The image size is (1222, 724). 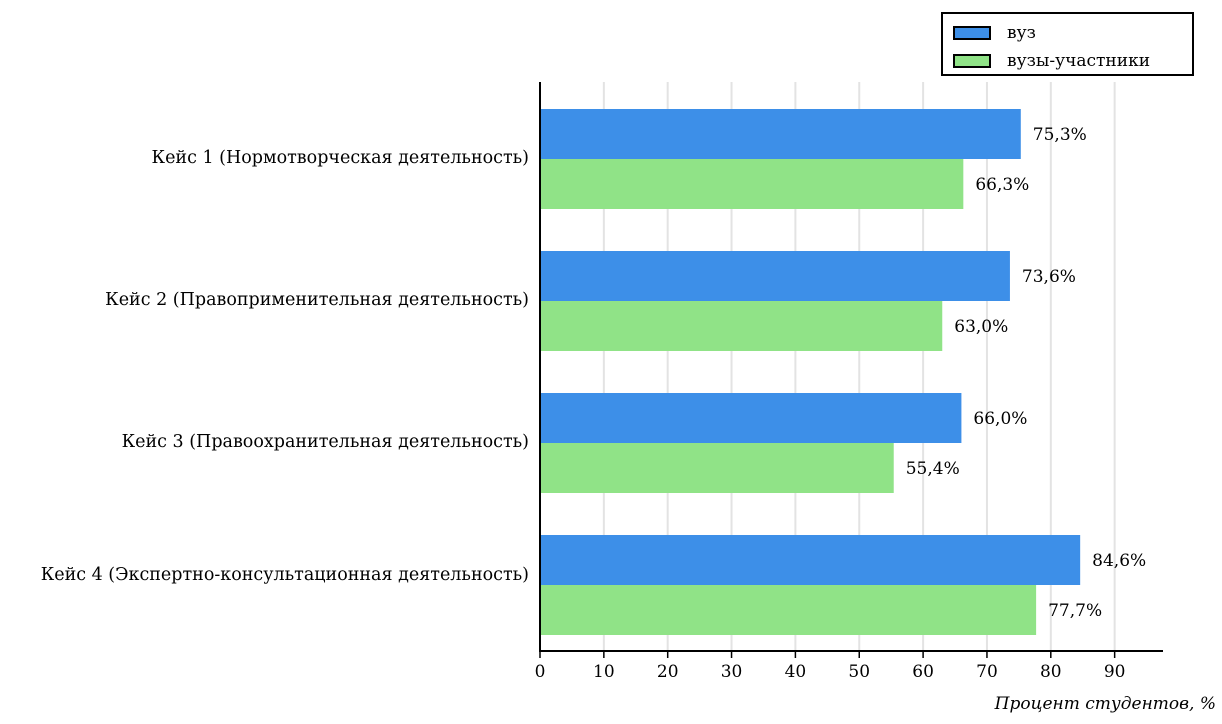 I want to click on category-label-case-1: Кейс 1 (Нормотворческая деятельность), so click(x=340, y=158).